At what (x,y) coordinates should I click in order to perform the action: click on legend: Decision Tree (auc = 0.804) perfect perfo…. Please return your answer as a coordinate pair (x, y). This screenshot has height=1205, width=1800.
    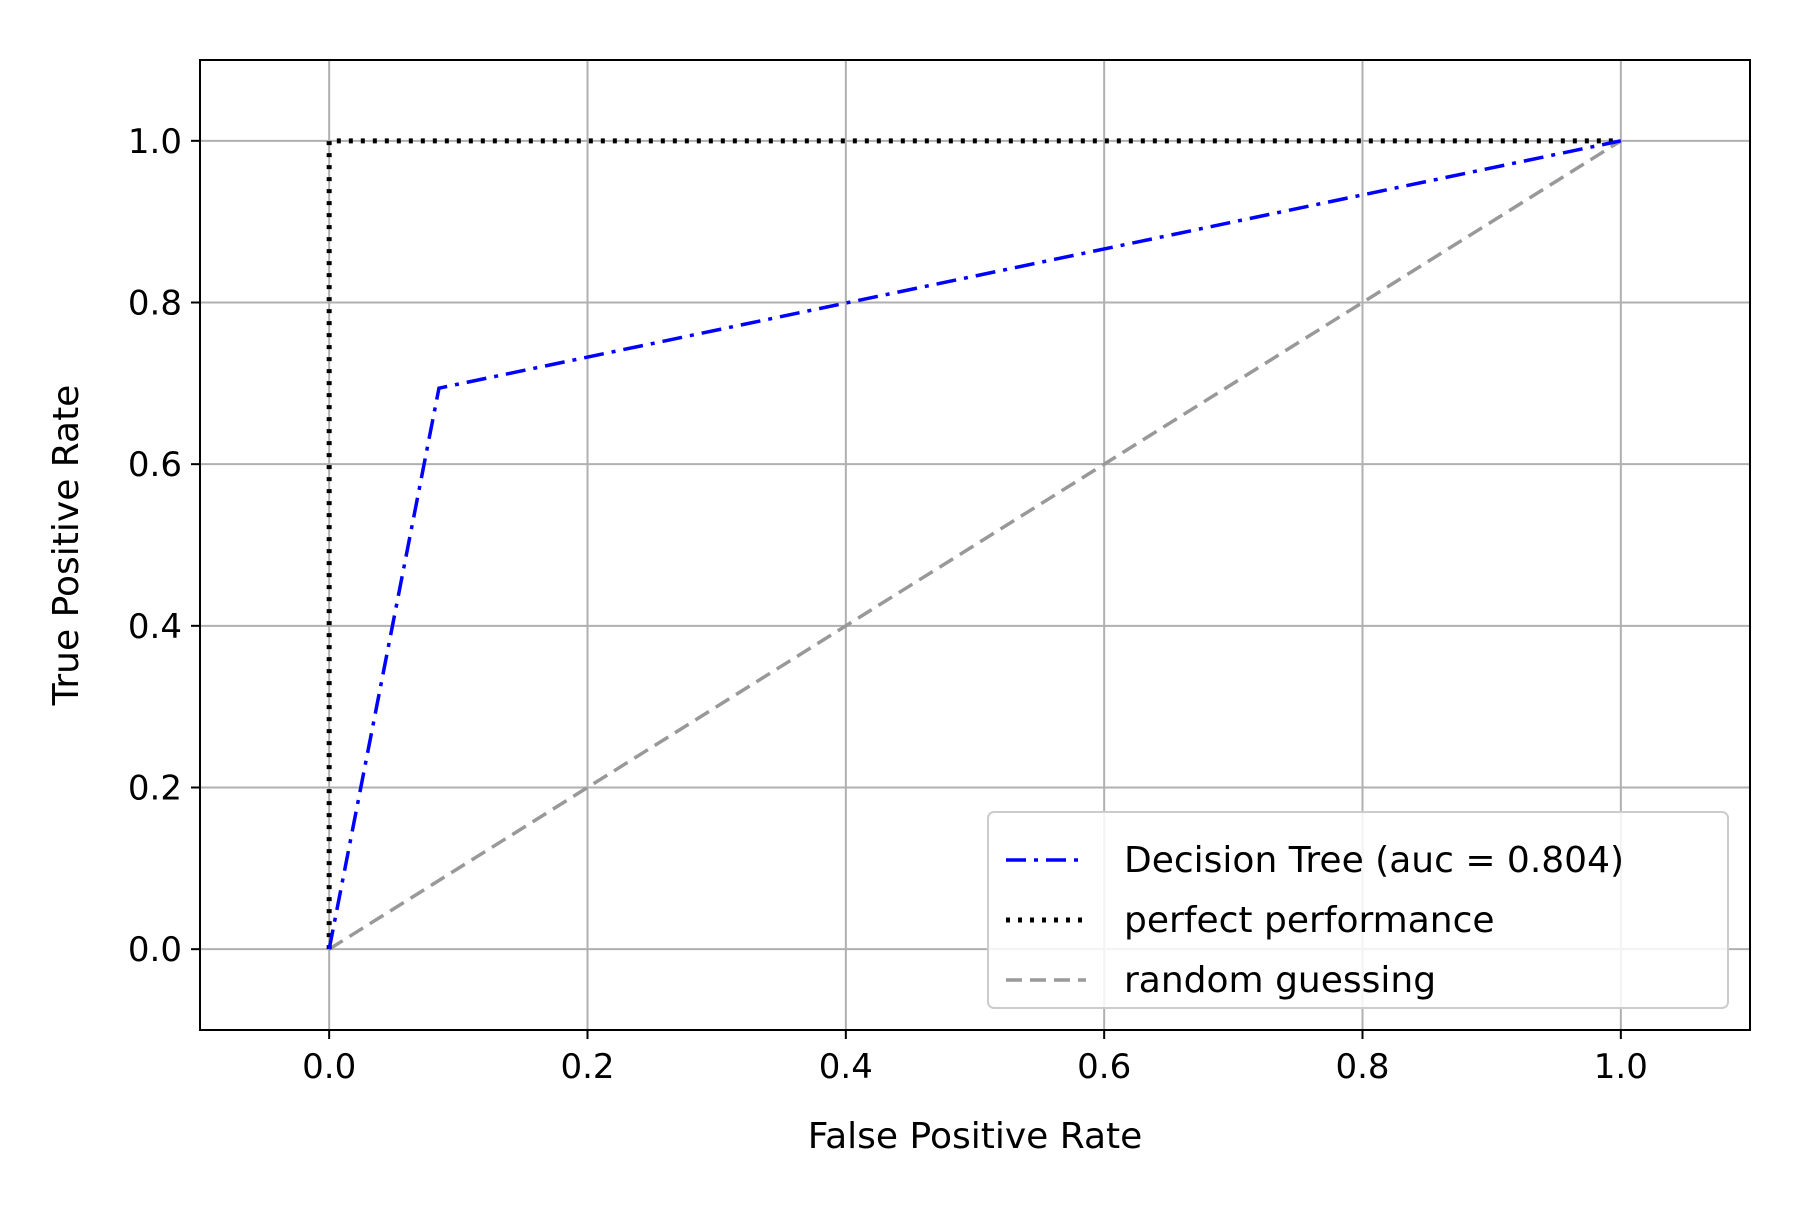
    Looking at the image, I should click on (1358, 910).